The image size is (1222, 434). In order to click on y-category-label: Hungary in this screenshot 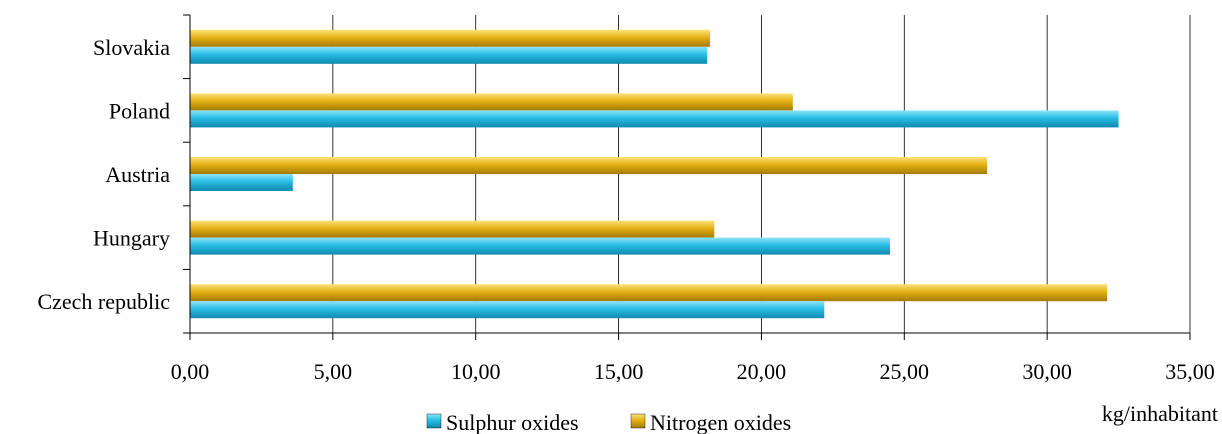, I will do `click(131, 238)`.